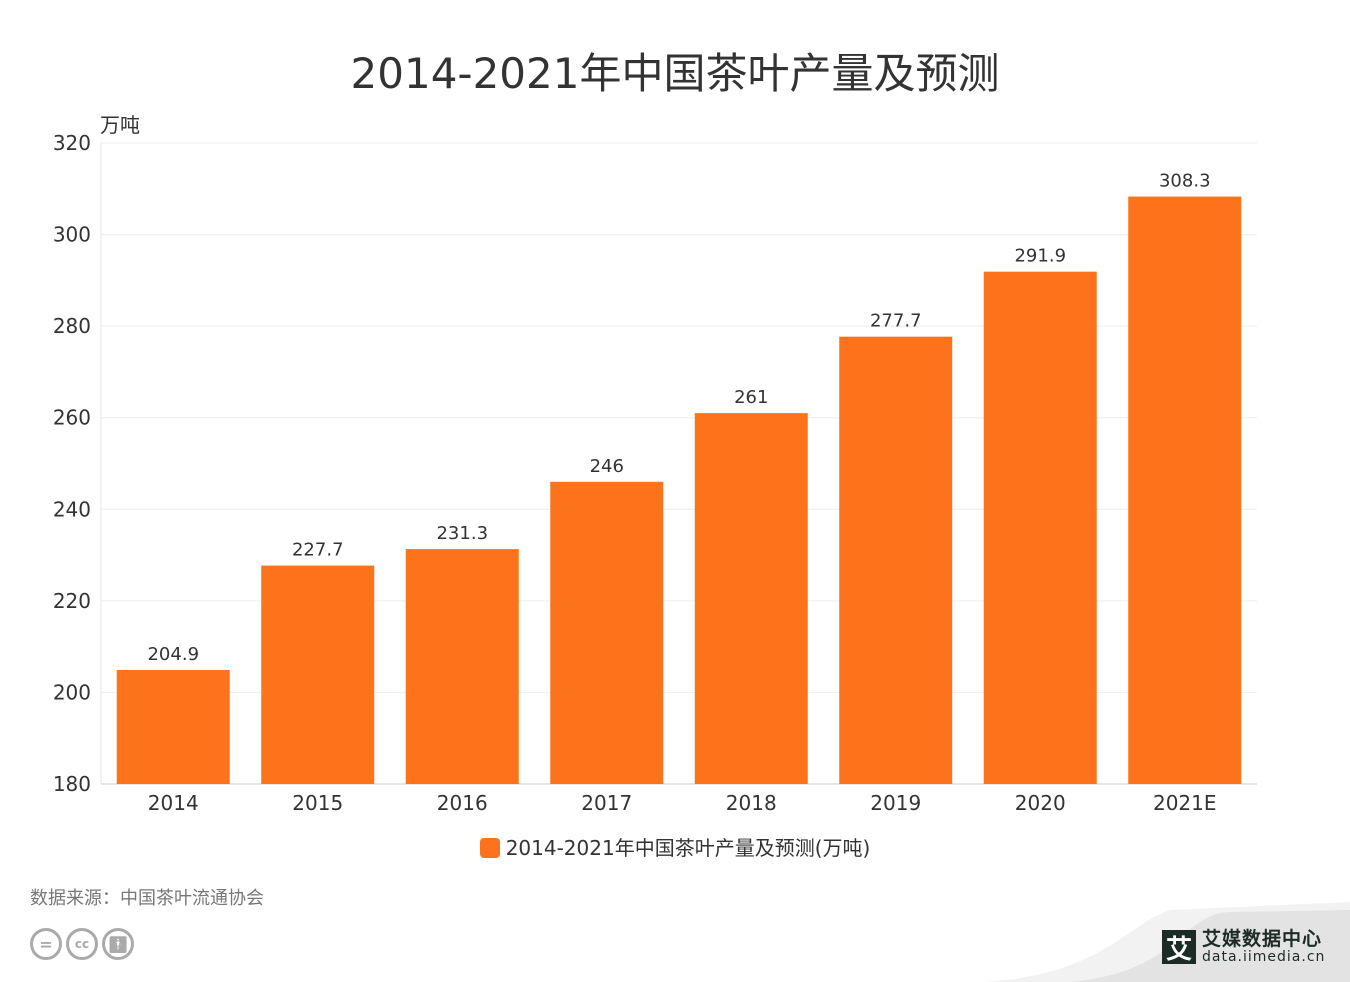 The width and height of the screenshot is (1350, 982). Describe the element at coordinates (1264, 957) in the screenshot. I see `logo-url: data.iimedia.cn` at that location.